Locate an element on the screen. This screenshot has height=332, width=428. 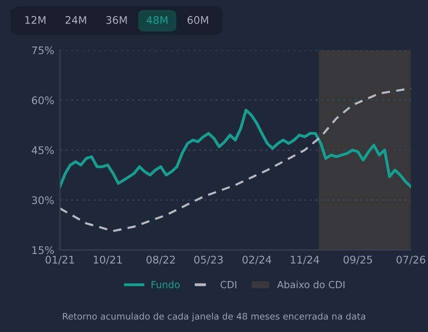
text: 60M is located at coordinates (198, 20).